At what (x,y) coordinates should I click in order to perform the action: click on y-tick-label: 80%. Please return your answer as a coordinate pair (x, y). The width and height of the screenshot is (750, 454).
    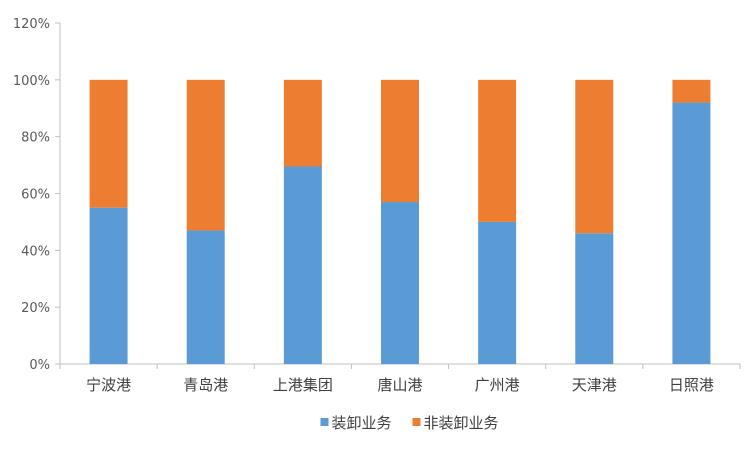
    Looking at the image, I should click on (35, 138).